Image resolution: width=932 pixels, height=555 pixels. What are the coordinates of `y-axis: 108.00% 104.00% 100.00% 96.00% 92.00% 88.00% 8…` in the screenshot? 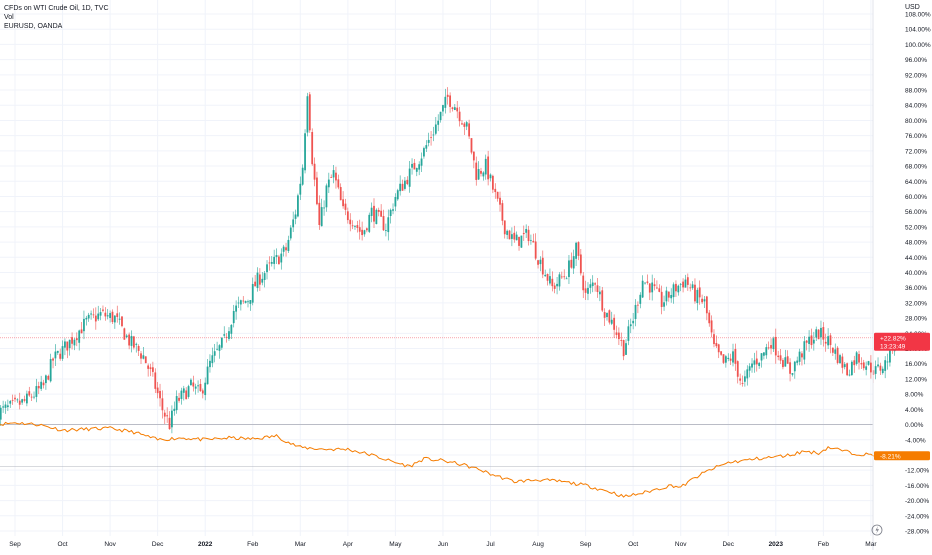 It's located at (901, 275).